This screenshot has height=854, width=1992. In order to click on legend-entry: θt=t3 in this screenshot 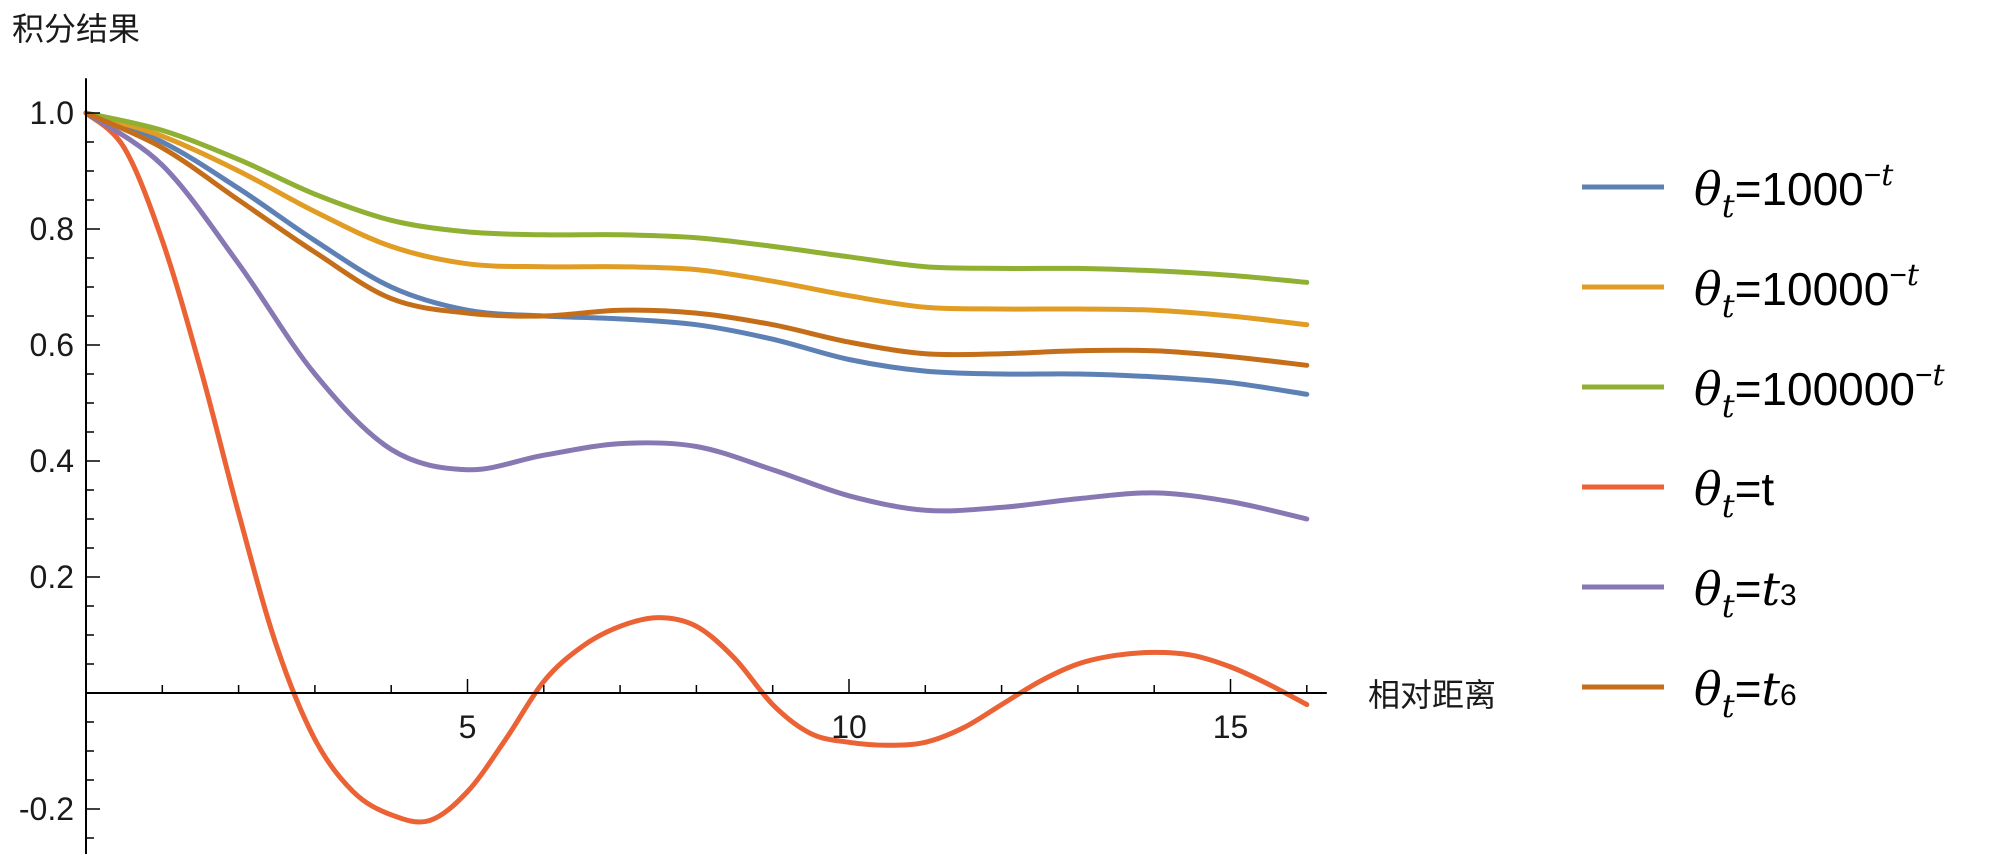, I will do `click(1689, 593)`.